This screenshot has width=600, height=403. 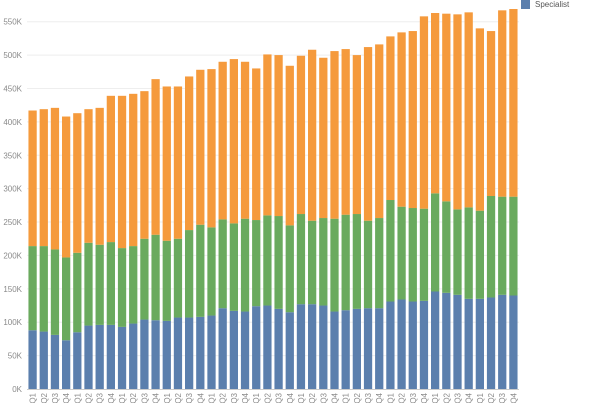 I want to click on y-tick-label: 50K, so click(x=15, y=356).